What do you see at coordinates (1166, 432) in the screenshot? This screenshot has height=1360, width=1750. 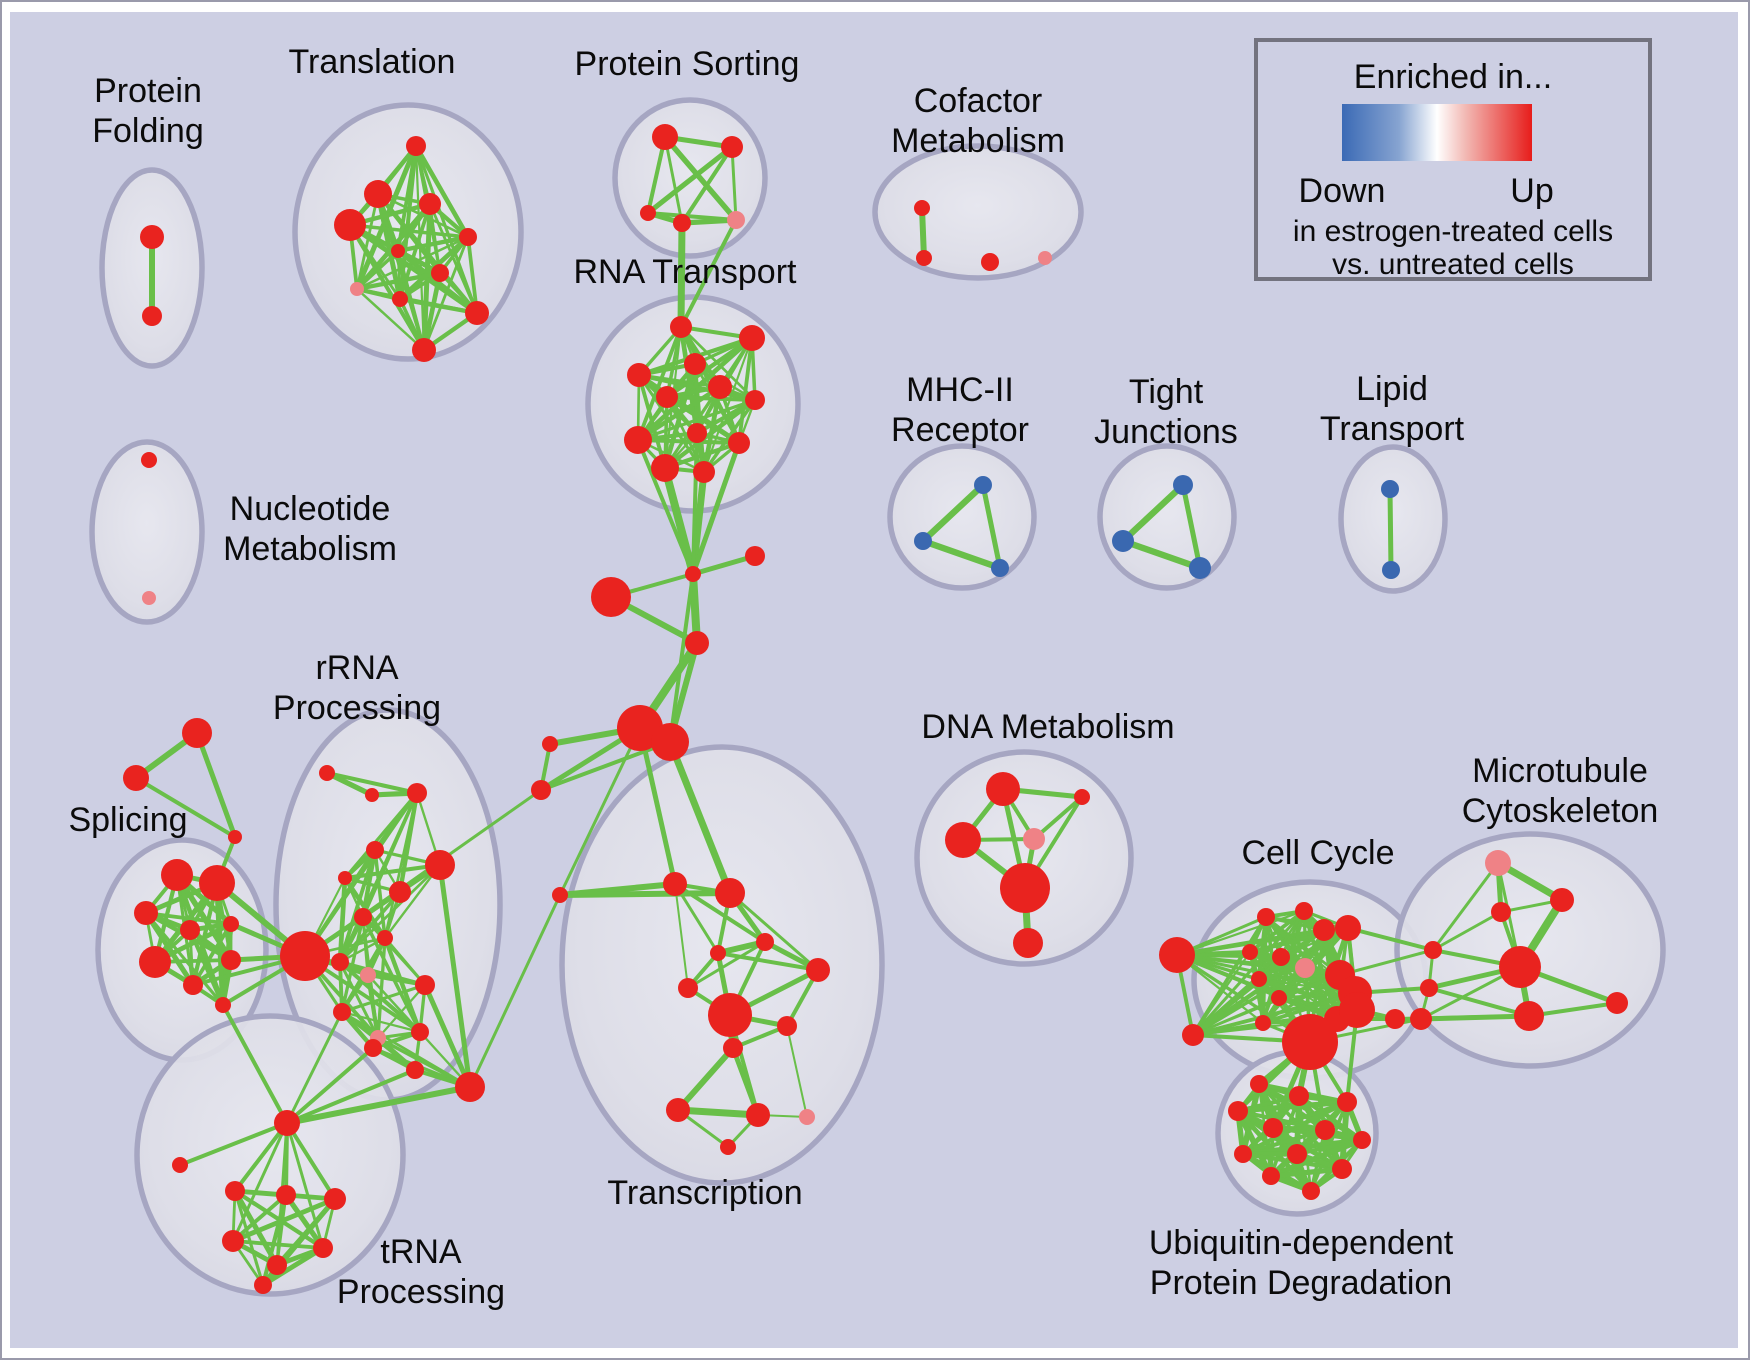 I see `tight-junctions-label: Junctions` at bounding box center [1166, 432].